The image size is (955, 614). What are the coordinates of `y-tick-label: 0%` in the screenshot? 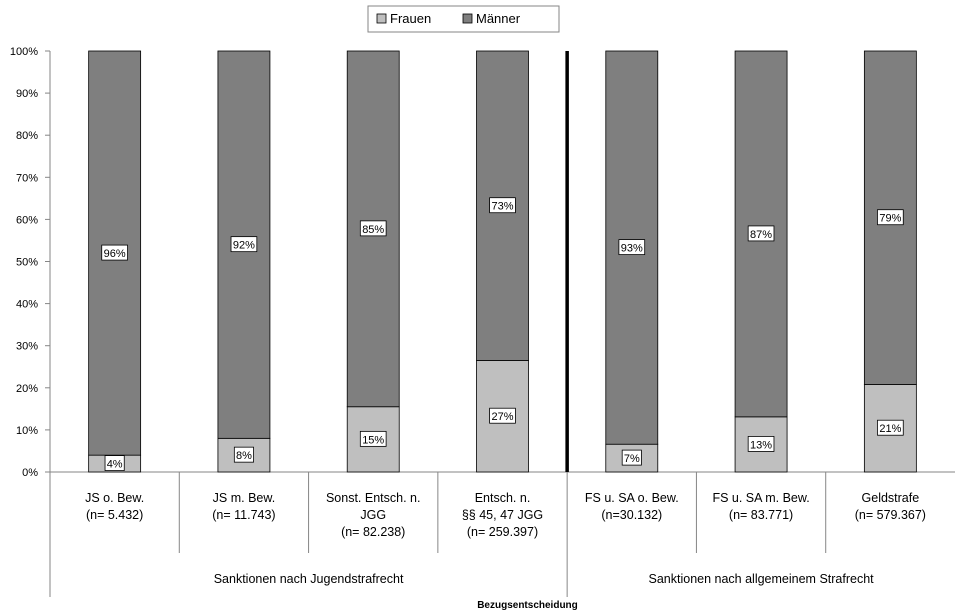 It's located at (30, 473).